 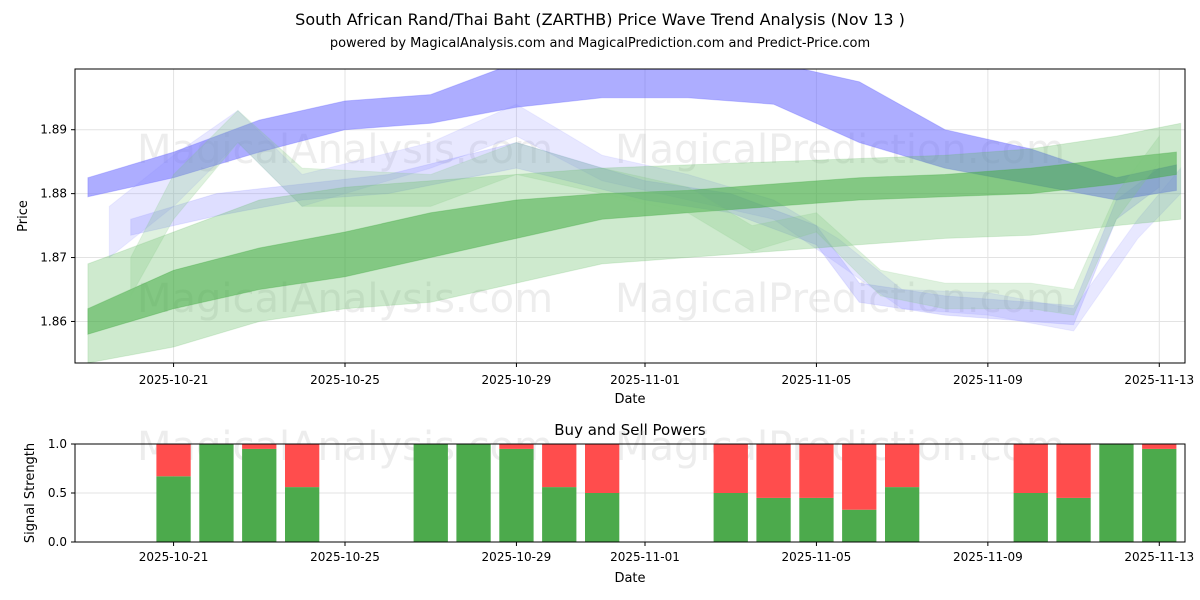 What do you see at coordinates (645, 557) in the screenshot?
I see `signal-x-tick-label: 2025-11-01` at bounding box center [645, 557].